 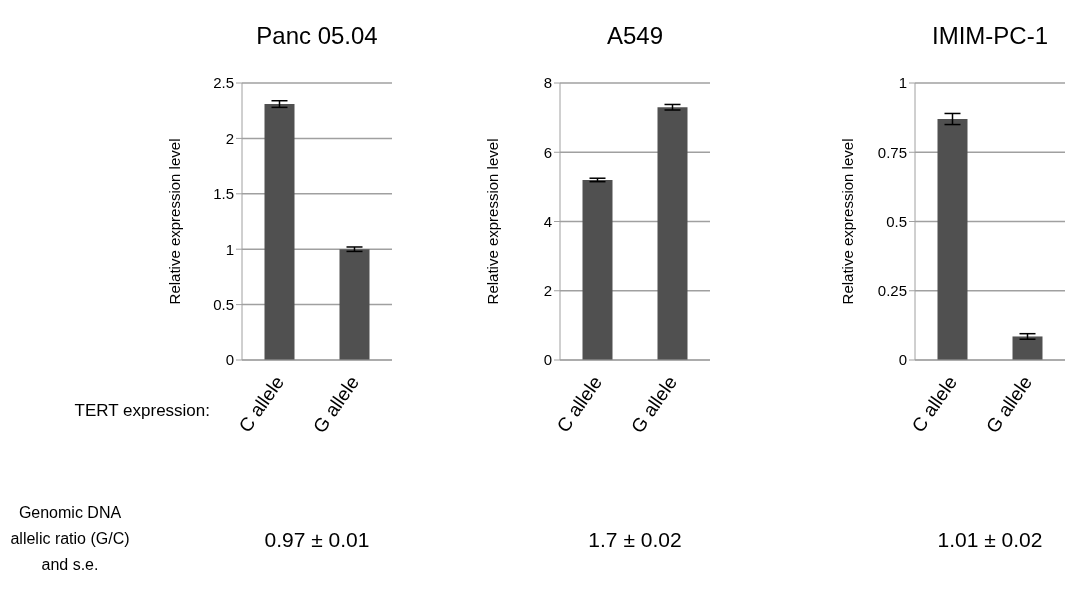 I want to click on text: 1.7 ± 0.02, so click(x=635, y=540).